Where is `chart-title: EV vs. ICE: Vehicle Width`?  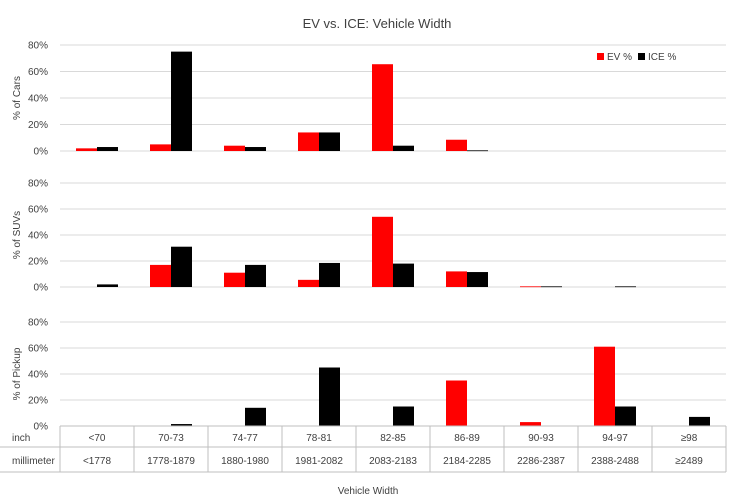 chart-title: EV vs. ICE: Vehicle Width is located at coordinates (377, 23).